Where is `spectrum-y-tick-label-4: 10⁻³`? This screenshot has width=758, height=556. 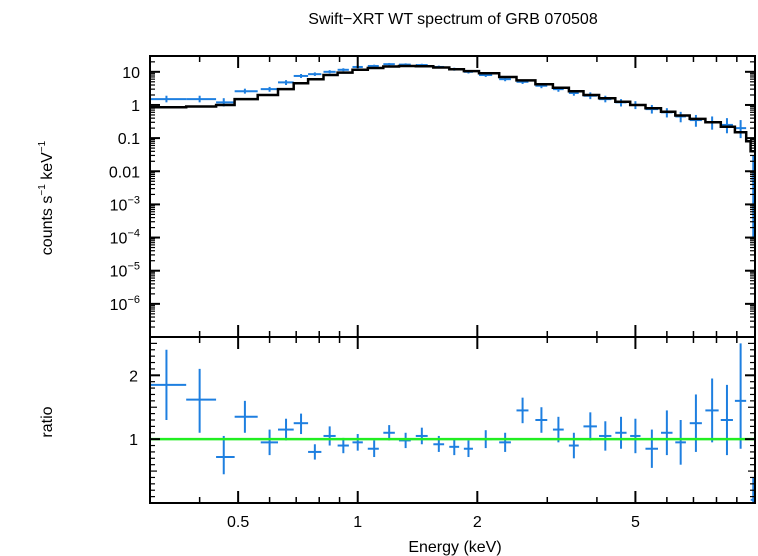
spectrum-y-tick-label-4: 10⁻³ is located at coordinates (125, 204).